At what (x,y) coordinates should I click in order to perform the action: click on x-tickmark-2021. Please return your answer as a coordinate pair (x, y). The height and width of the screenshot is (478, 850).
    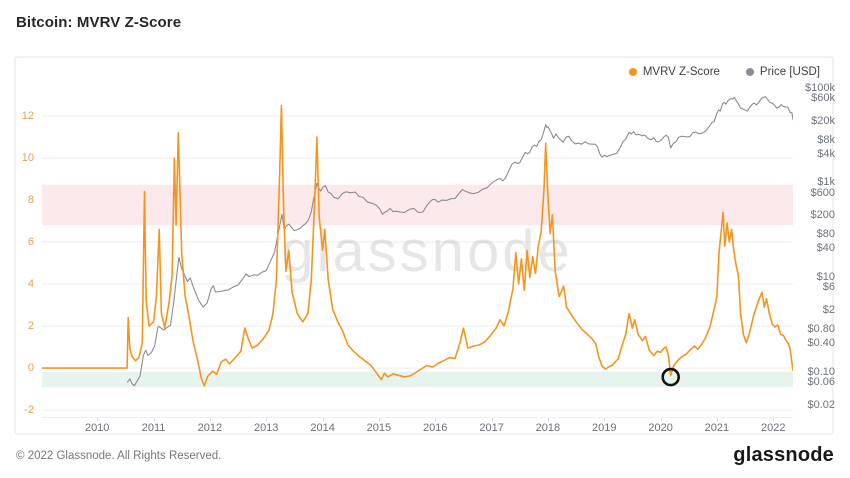
    Looking at the image, I should click on (717, 419).